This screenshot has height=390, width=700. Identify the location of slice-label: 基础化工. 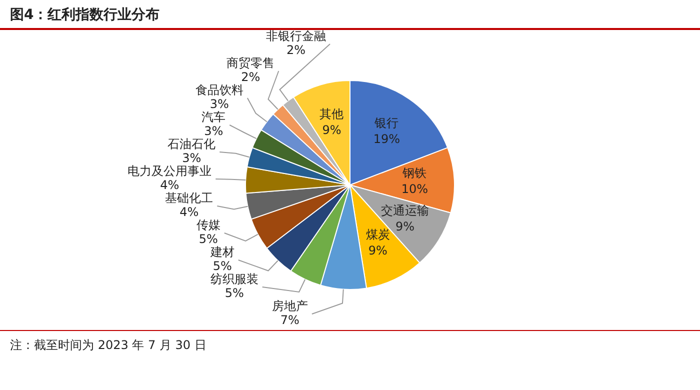
(189, 198).